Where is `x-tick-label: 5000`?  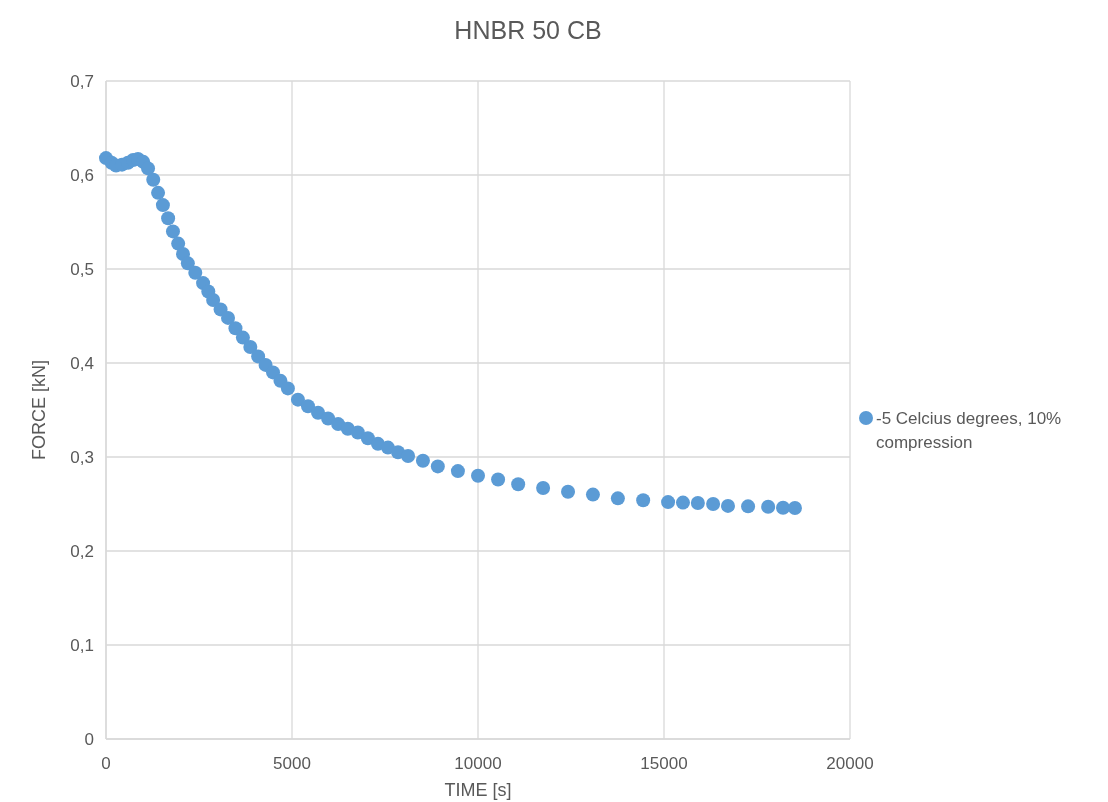 x-tick-label: 5000 is located at coordinates (292, 763).